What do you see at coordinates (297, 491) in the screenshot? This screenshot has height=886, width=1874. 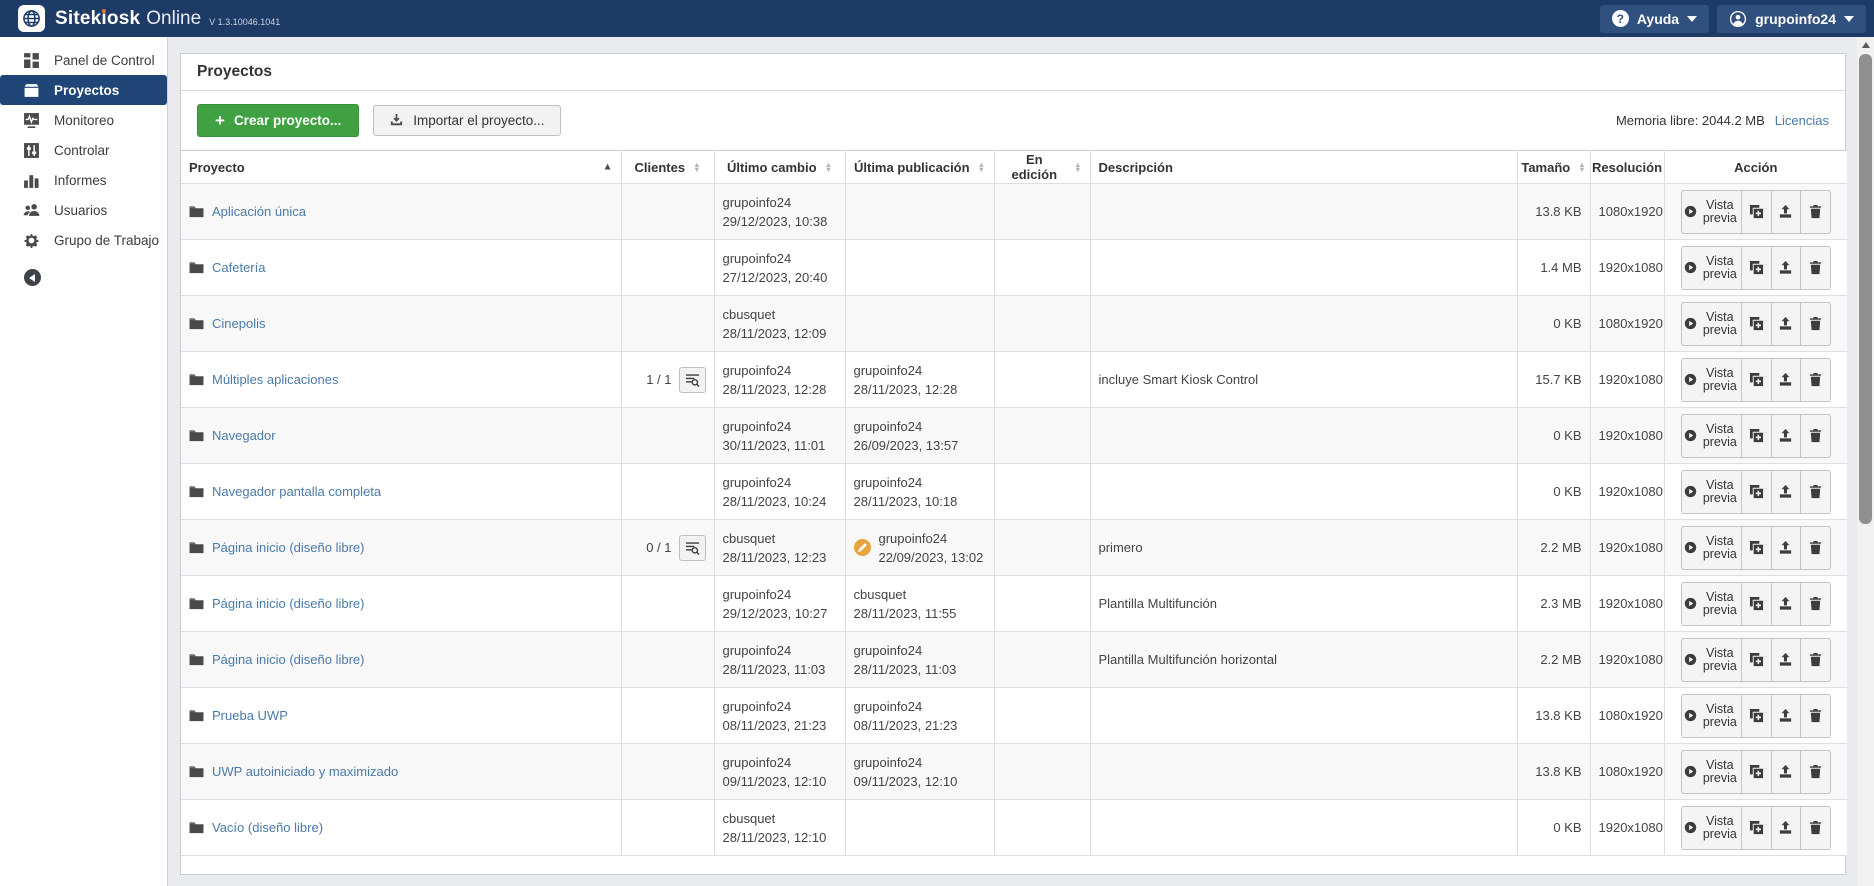 I see `project-link: Navegador pantalla completa` at bounding box center [297, 491].